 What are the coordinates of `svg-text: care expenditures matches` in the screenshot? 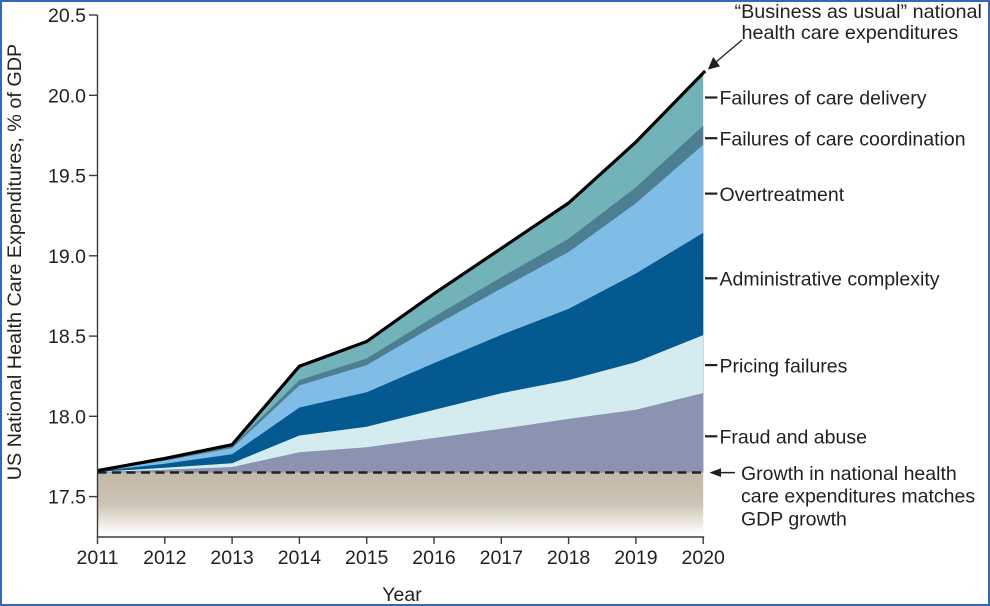 It's located at (858, 497).